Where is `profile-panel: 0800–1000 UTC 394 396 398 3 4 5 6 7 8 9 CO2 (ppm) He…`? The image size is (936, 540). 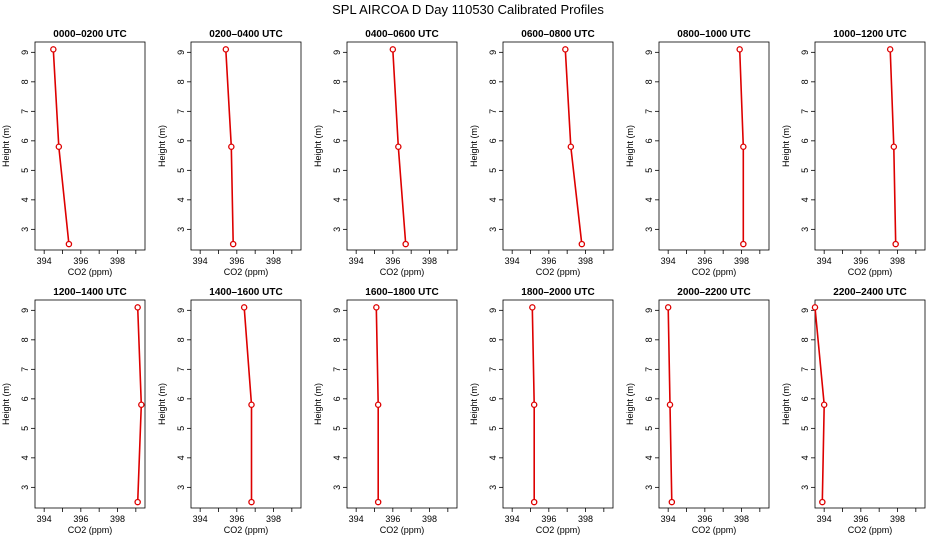
profile-panel: 0800–1000 UTC 394 396 398 3 4 5 6 7 8 9 CO2 (ppm) He… is located at coordinates (697, 153).